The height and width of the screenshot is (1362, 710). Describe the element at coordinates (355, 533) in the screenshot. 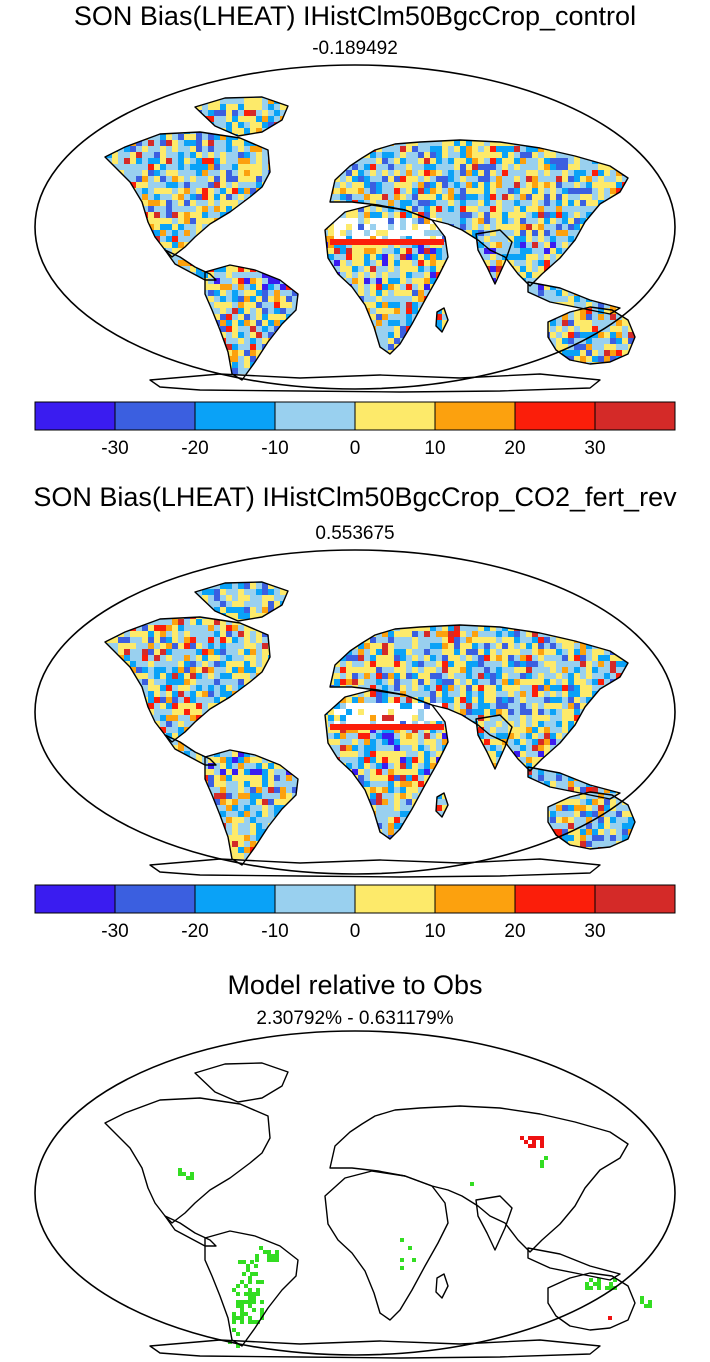

I see `panel-2-subtitle: 0.553675` at that location.